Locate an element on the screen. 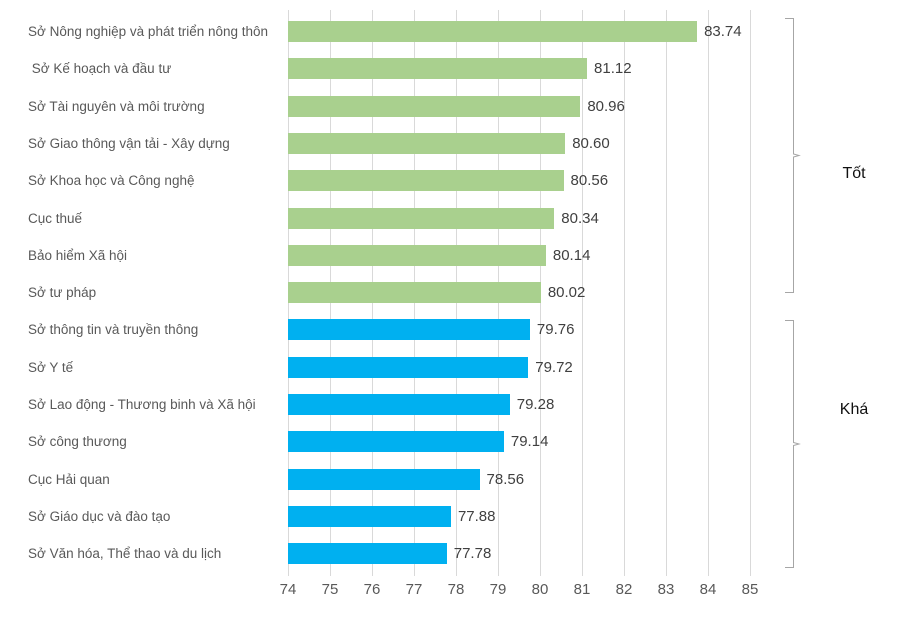 Image resolution: width=900 pixels, height=617 pixels. value-label: 79.76 is located at coordinates (555, 330).